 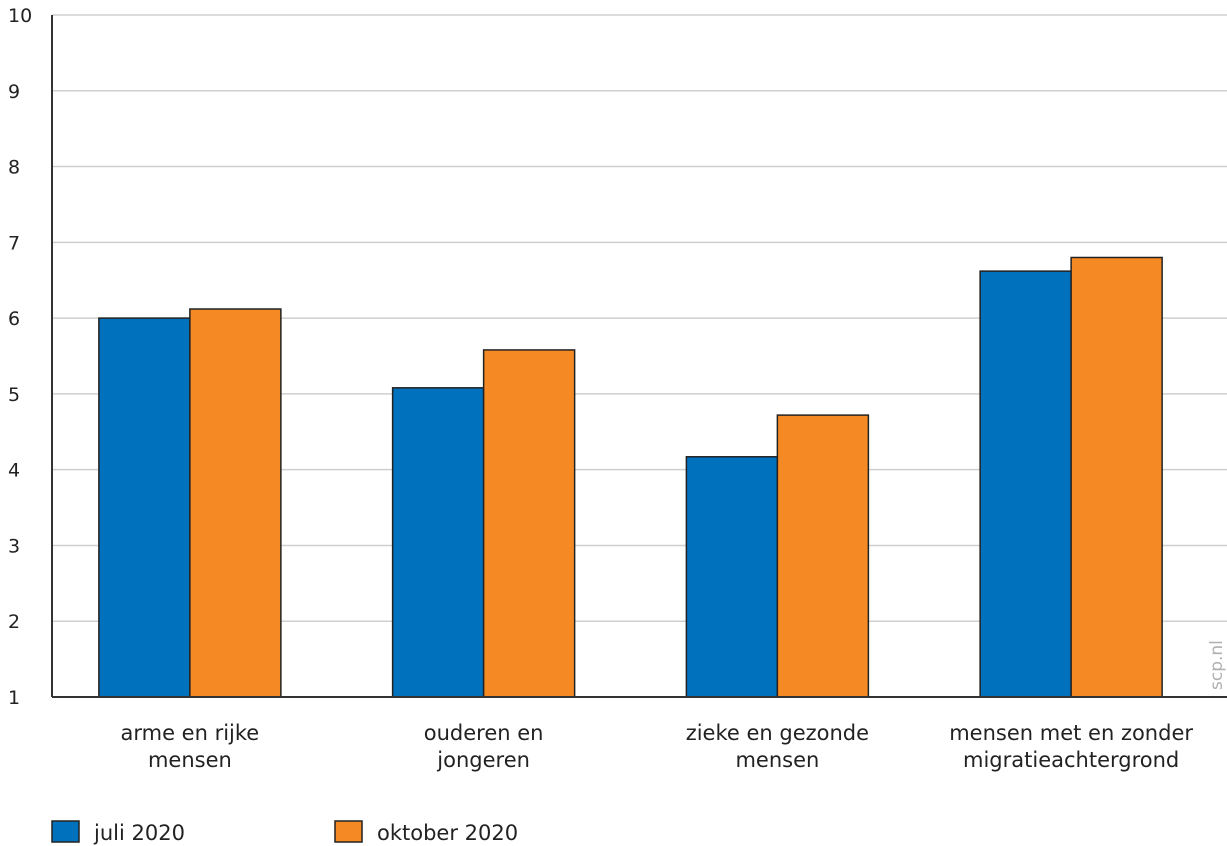 What do you see at coordinates (483, 760) in the screenshot?
I see `category-label: jongeren` at bounding box center [483, 760].